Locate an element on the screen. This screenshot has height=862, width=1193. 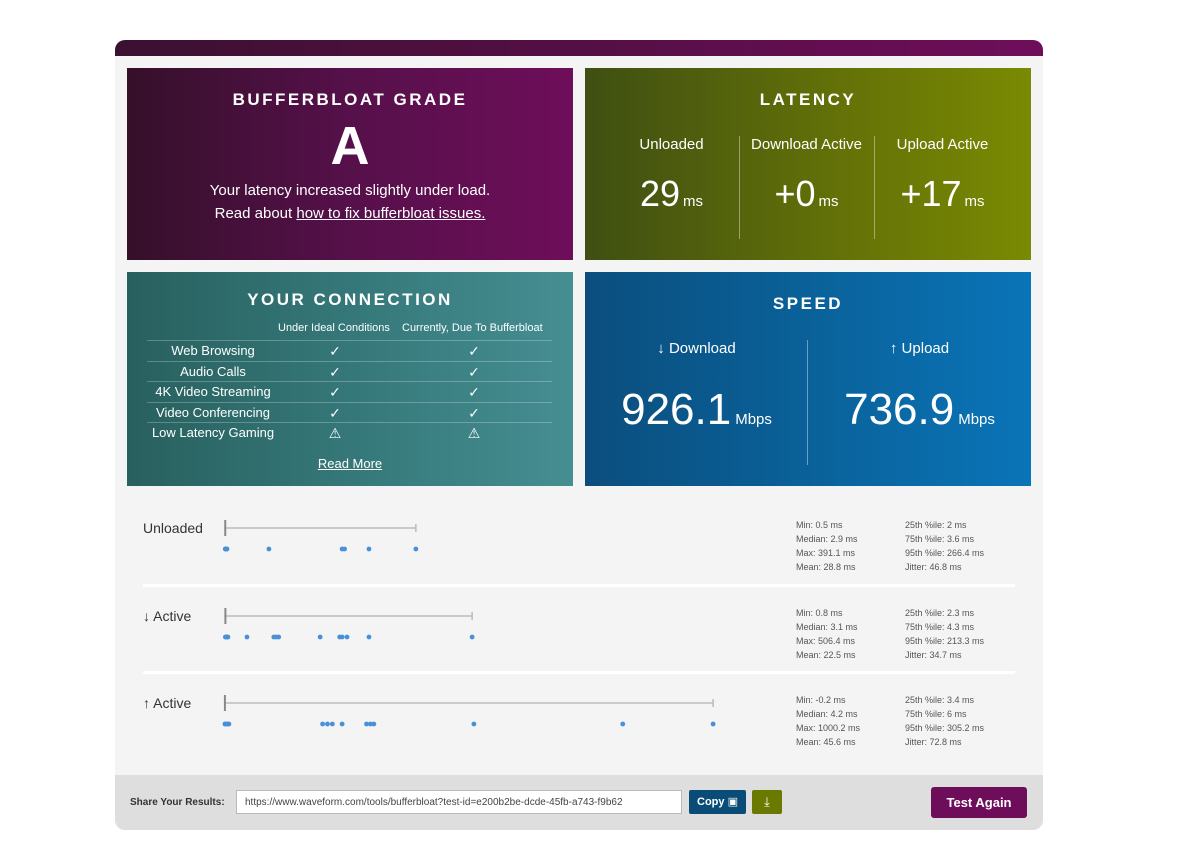
latency-unloaded-label: Unloaded is located at coordinates (671, 144).